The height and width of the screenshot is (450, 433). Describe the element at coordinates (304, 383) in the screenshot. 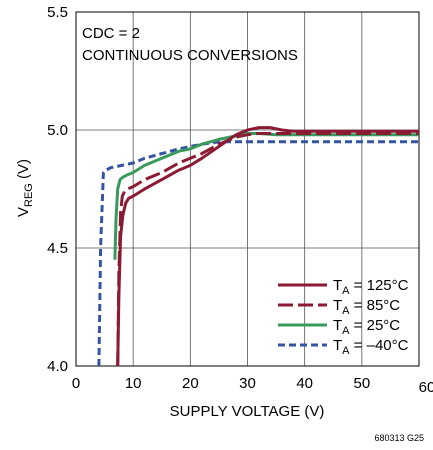

I see `x-tick-label: 40` at that location.